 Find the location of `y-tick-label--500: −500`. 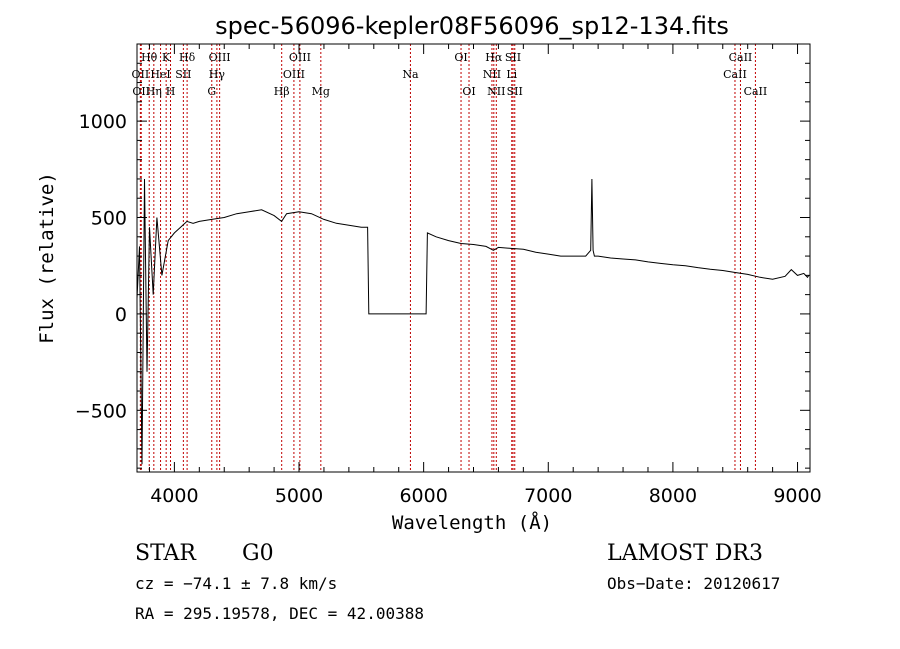

y-tick-label--500: −500 is located at coordinates (101, 411).